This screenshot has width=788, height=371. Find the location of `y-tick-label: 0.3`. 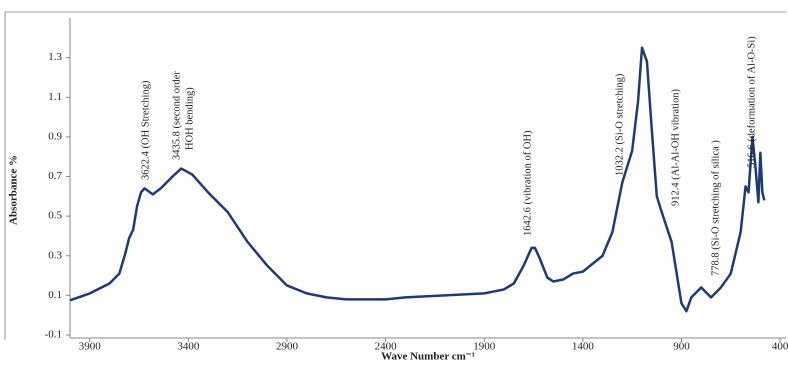

y-tick-label: 0.3 is located at coordinates (55, 255).